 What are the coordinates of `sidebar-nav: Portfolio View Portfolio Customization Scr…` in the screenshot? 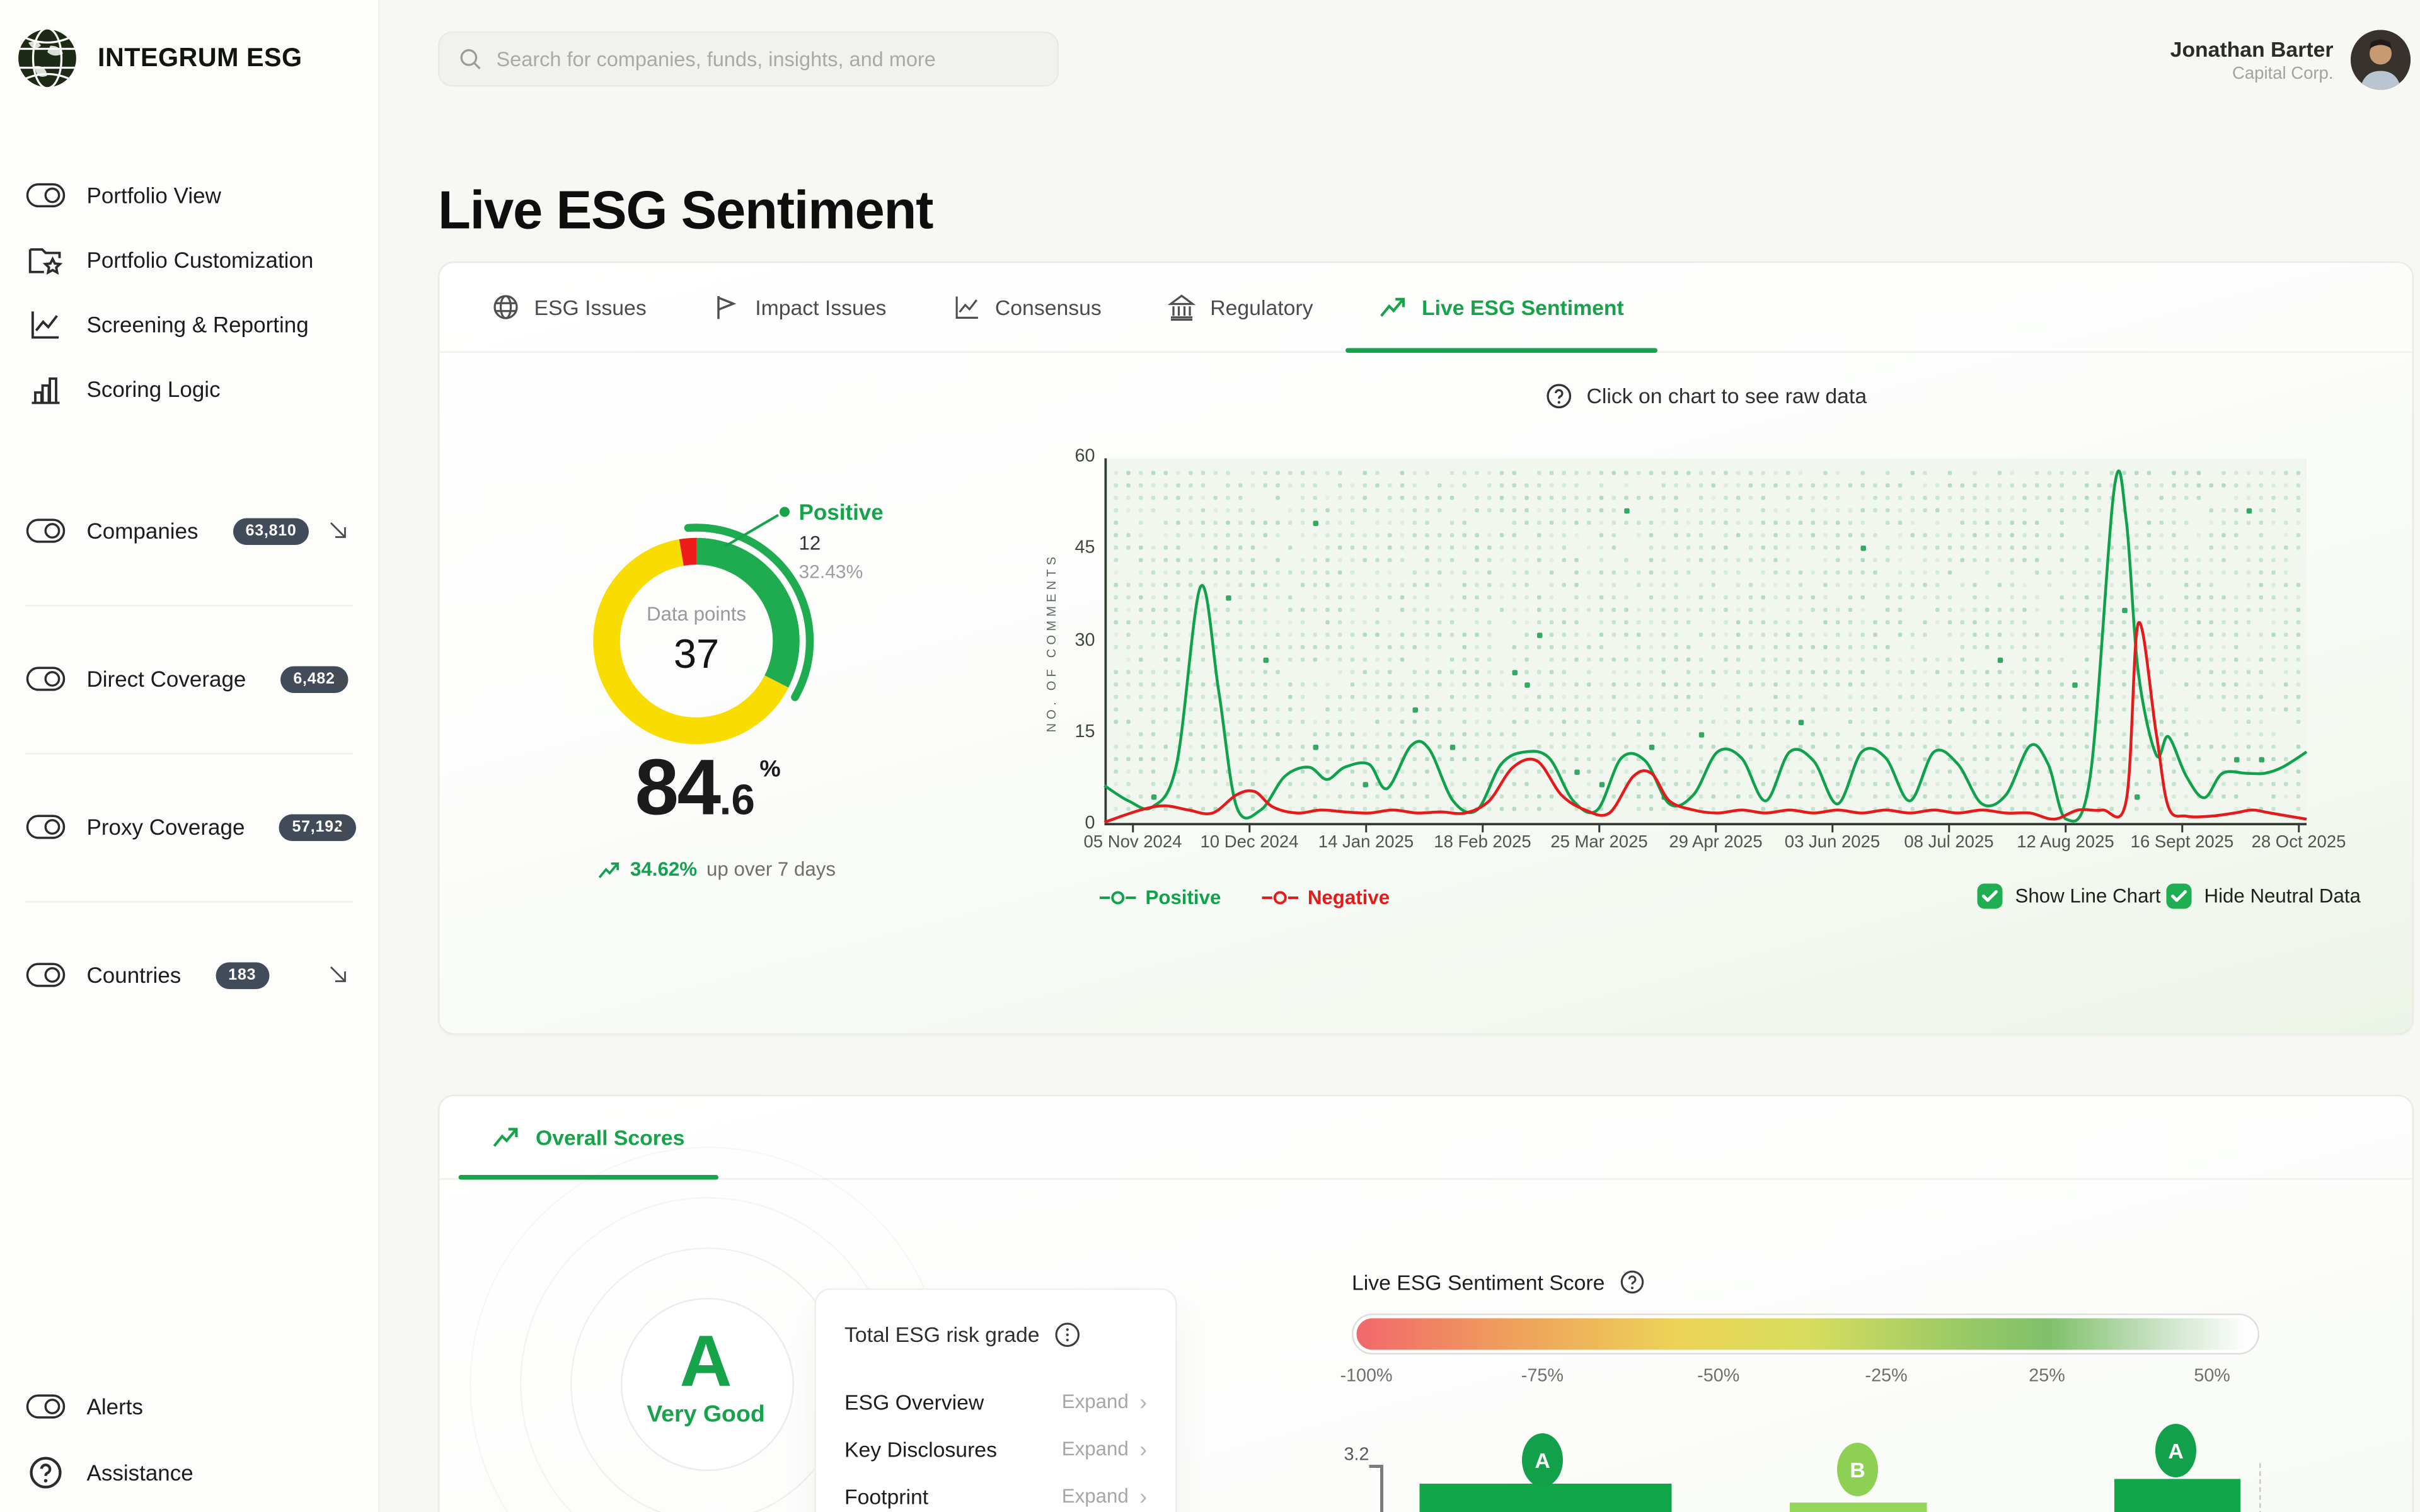 It's located at (189, 292).